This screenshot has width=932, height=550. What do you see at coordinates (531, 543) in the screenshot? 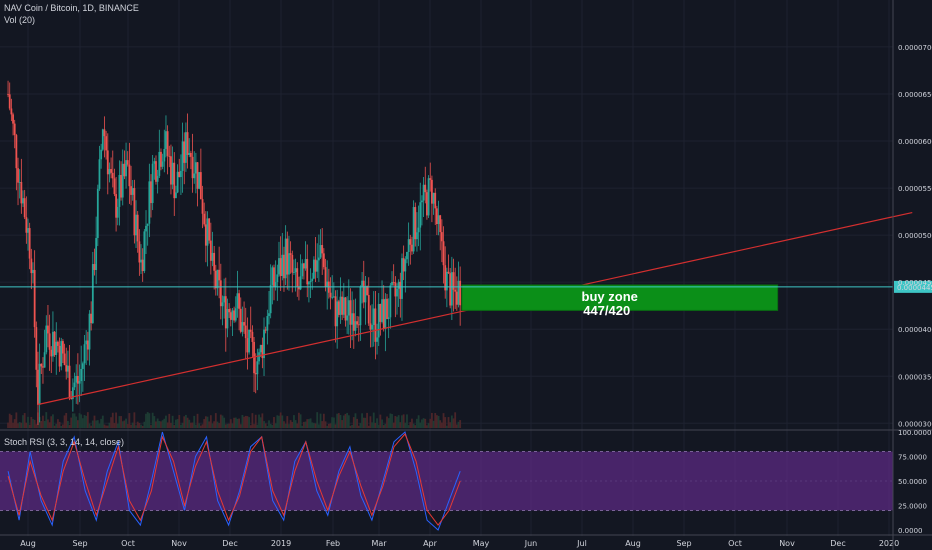
I see `x-tick-label: Jun` at bounding box center [531, 543].